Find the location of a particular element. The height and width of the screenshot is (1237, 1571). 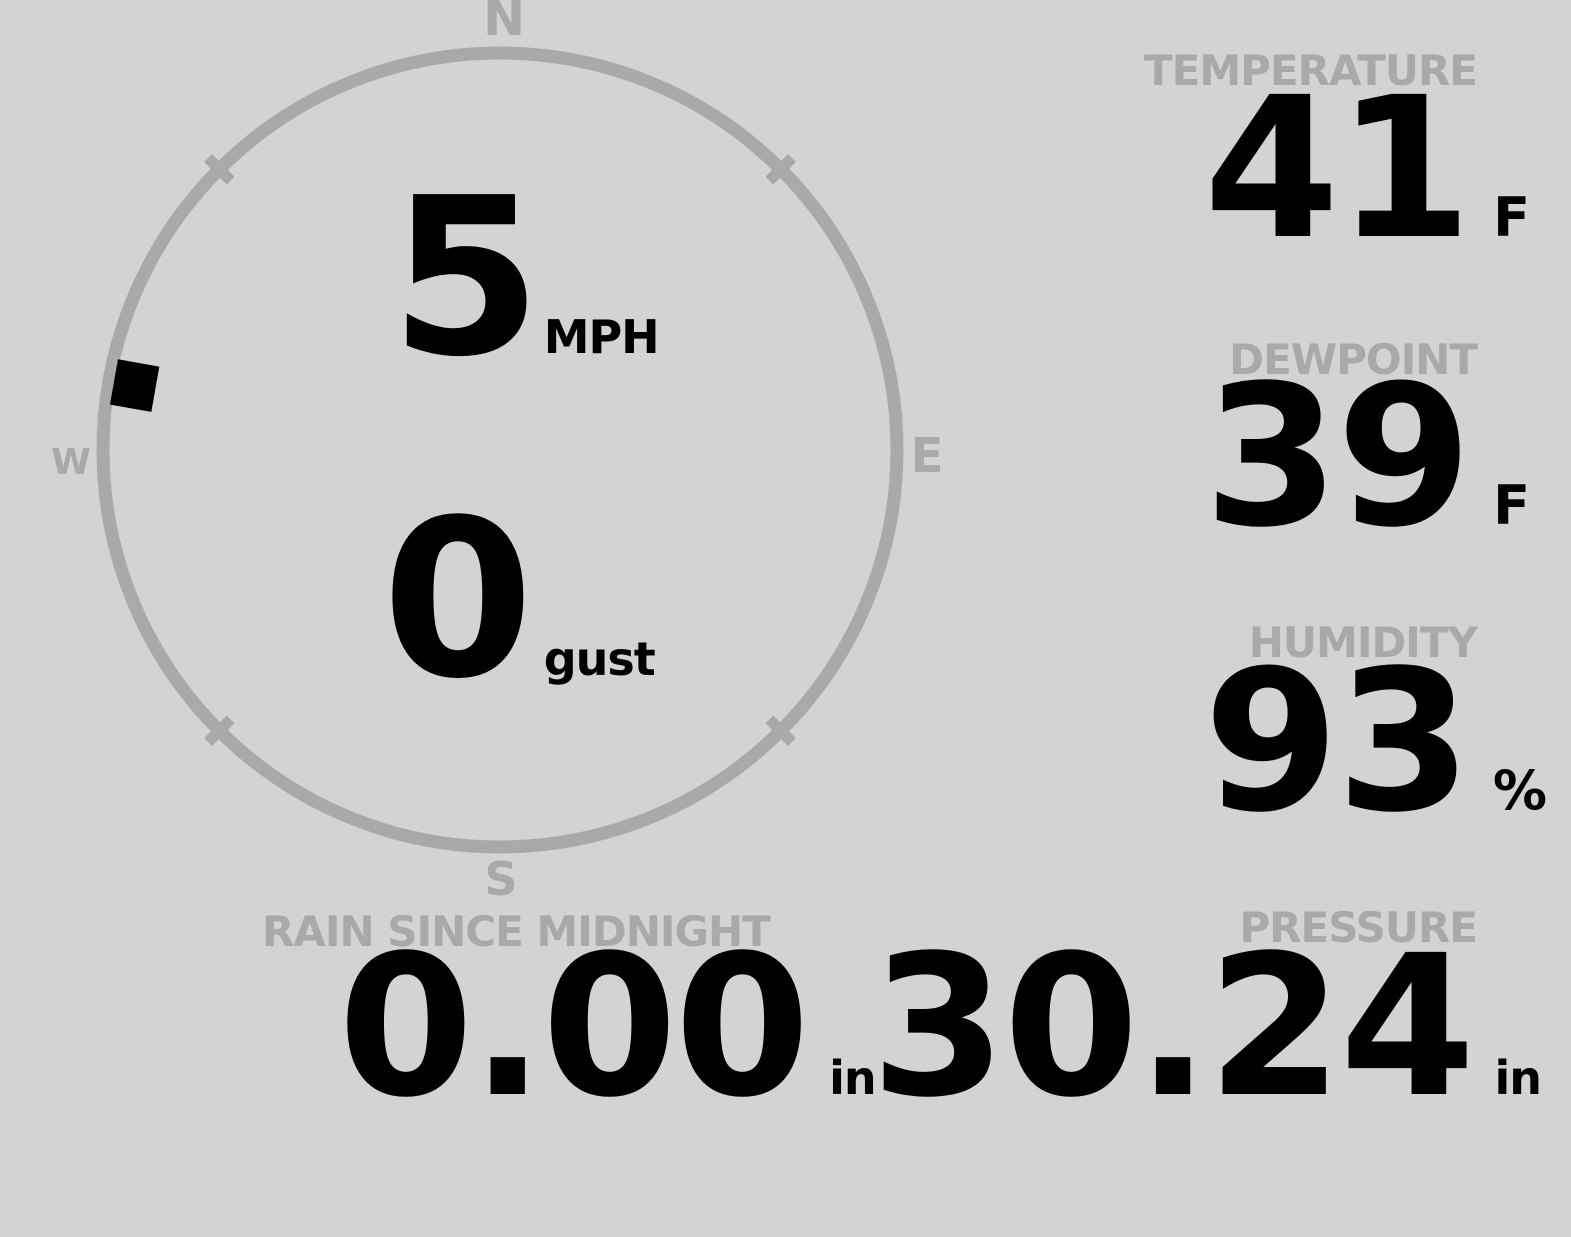

wind-direction-marker is located at coordinates (134, 385).